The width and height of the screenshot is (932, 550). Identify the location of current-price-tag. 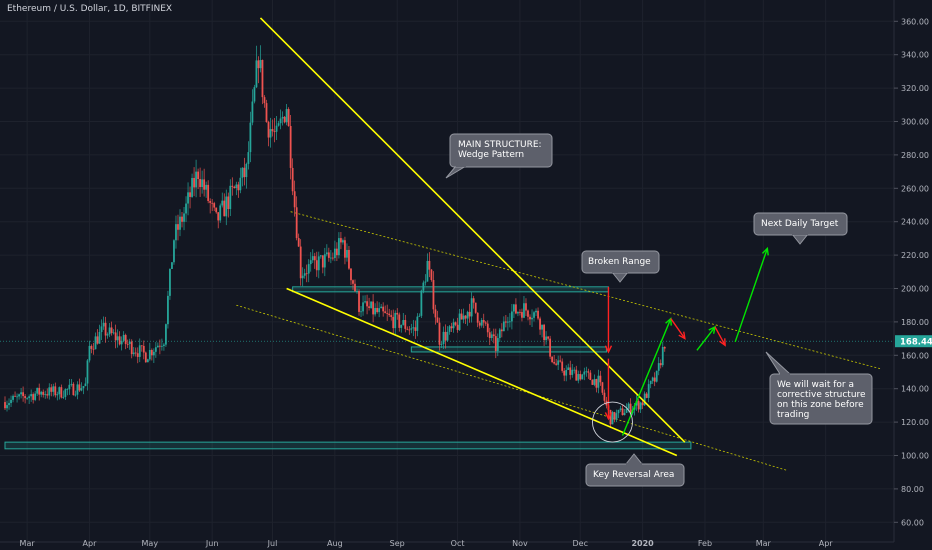
(913, 341).